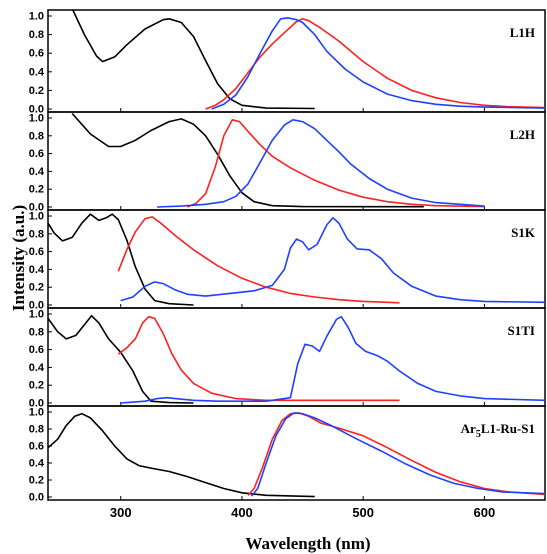 This screenshot has height=554, width=547. I want to click on panel-label: L1H, so click(522, 32).